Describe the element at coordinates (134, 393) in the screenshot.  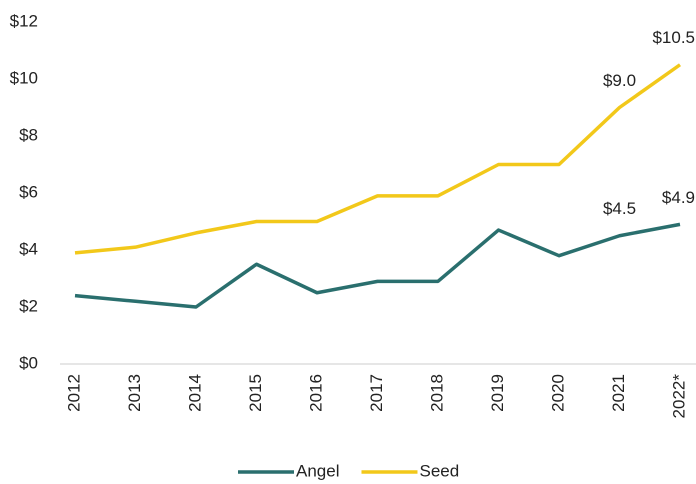
I see `x-tick-label: 2013` at that location.